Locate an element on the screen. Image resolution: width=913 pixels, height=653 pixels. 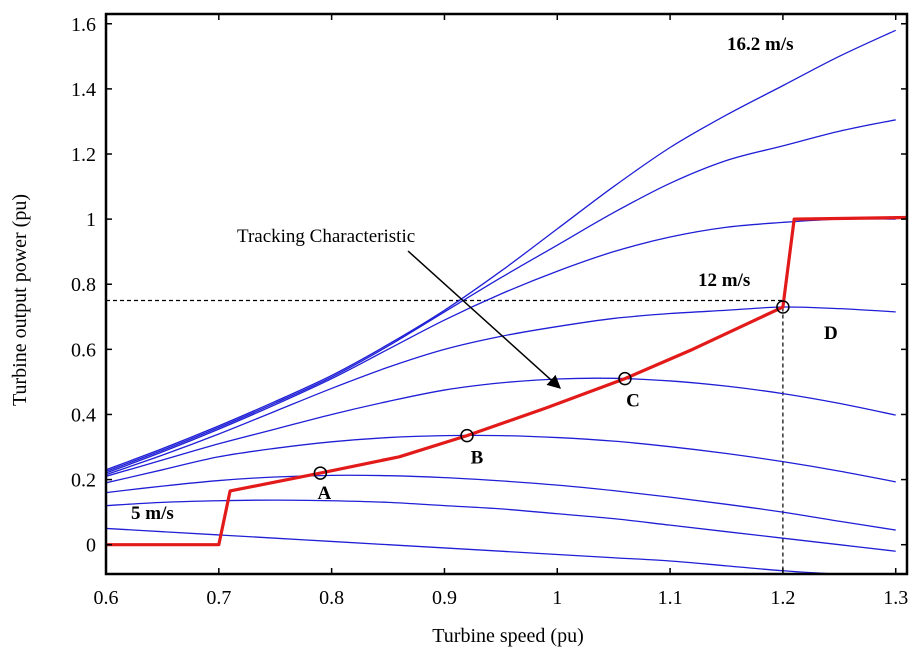
wind-label-top: 16.2 m/s is located at coordinates (760, 44).